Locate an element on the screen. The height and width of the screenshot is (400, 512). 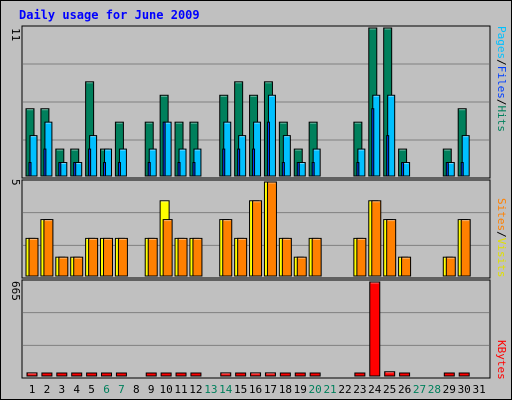
bottom-ymax-label: 665 is located at coordinates (15, 291).